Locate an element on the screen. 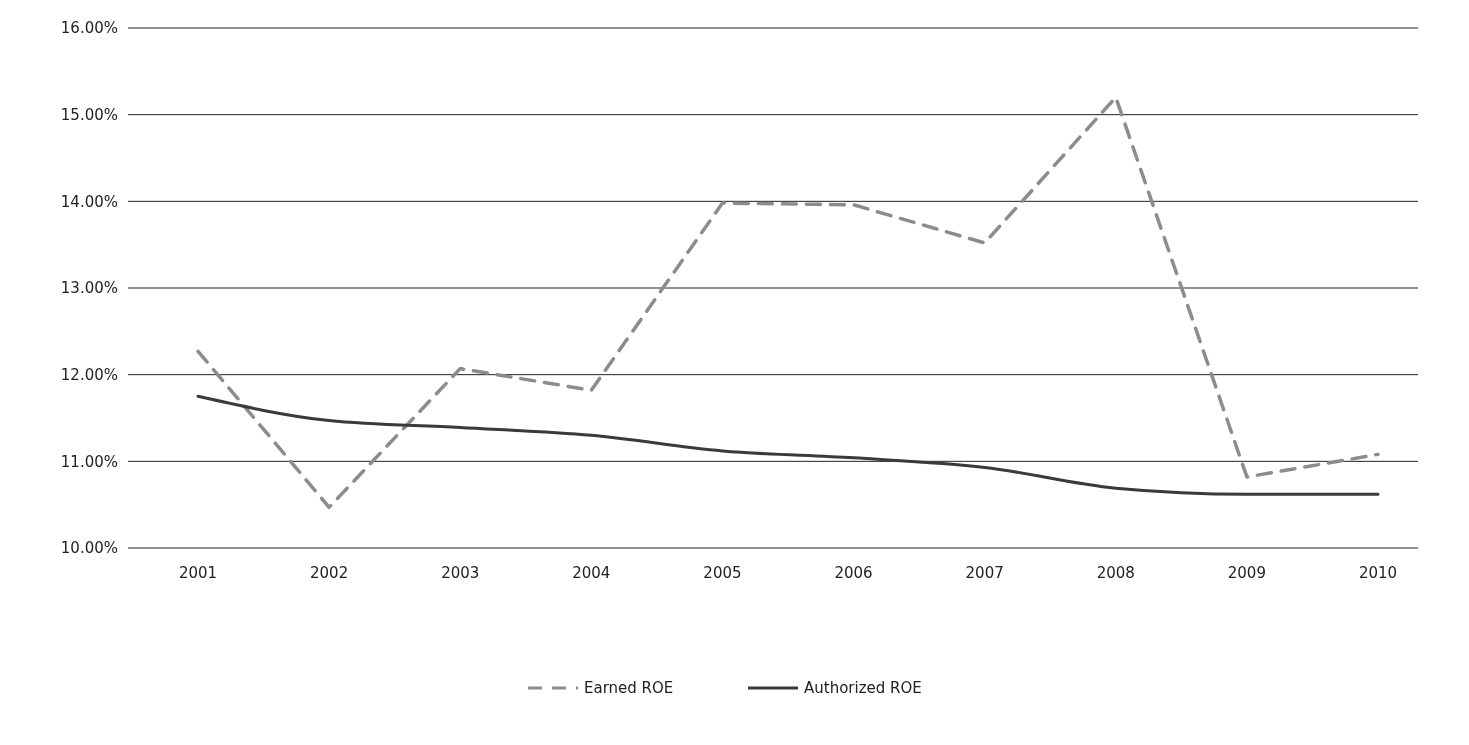  x-tick-label: 2005 is located at coordinates (722, 573).